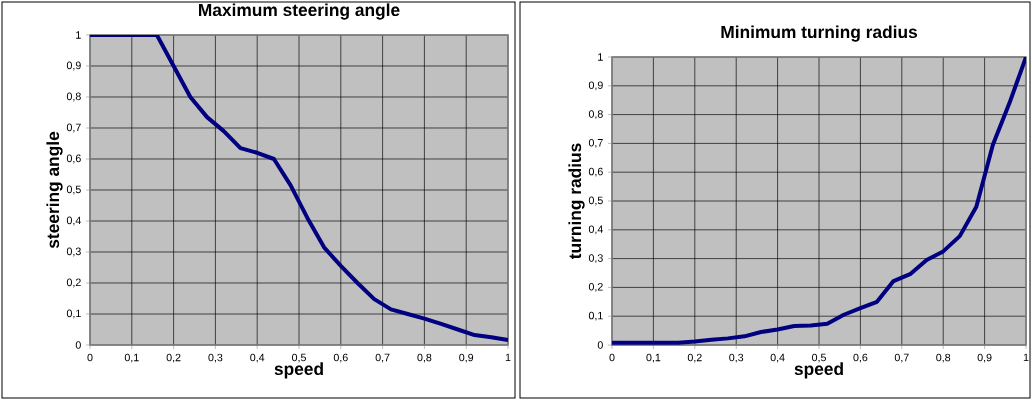 Image resolution: width=1032 pixels, height=400 pixels. Describe the element at coordinates (576, 201) in the screenshot. I see `y-axis-title: turning radius` at that location.